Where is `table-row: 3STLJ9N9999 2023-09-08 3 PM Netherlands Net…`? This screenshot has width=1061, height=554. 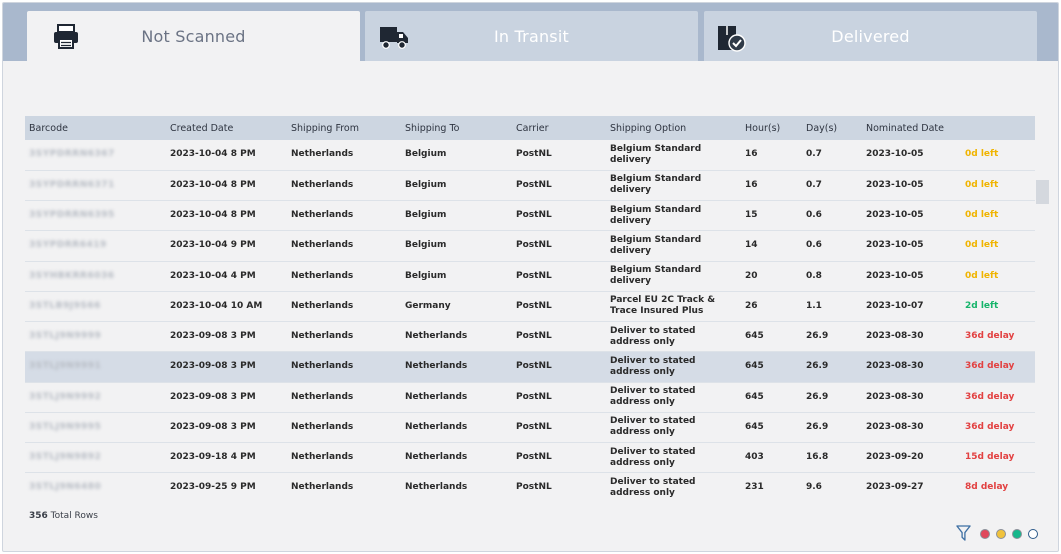
table-row: 3STLJ9N9999 2023-09-08 3 PM Netherlands Net… is located at coordinates (530, 336).